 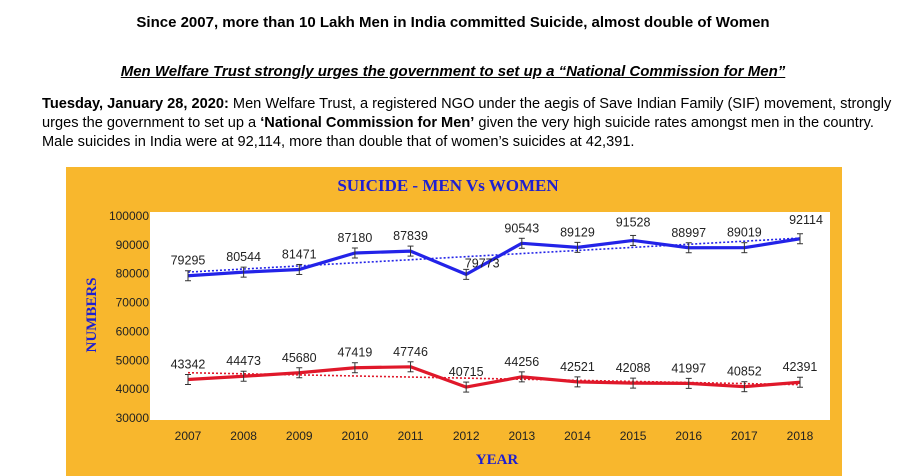 I want to click on data-label: 87839, so click(x=410, y=236).